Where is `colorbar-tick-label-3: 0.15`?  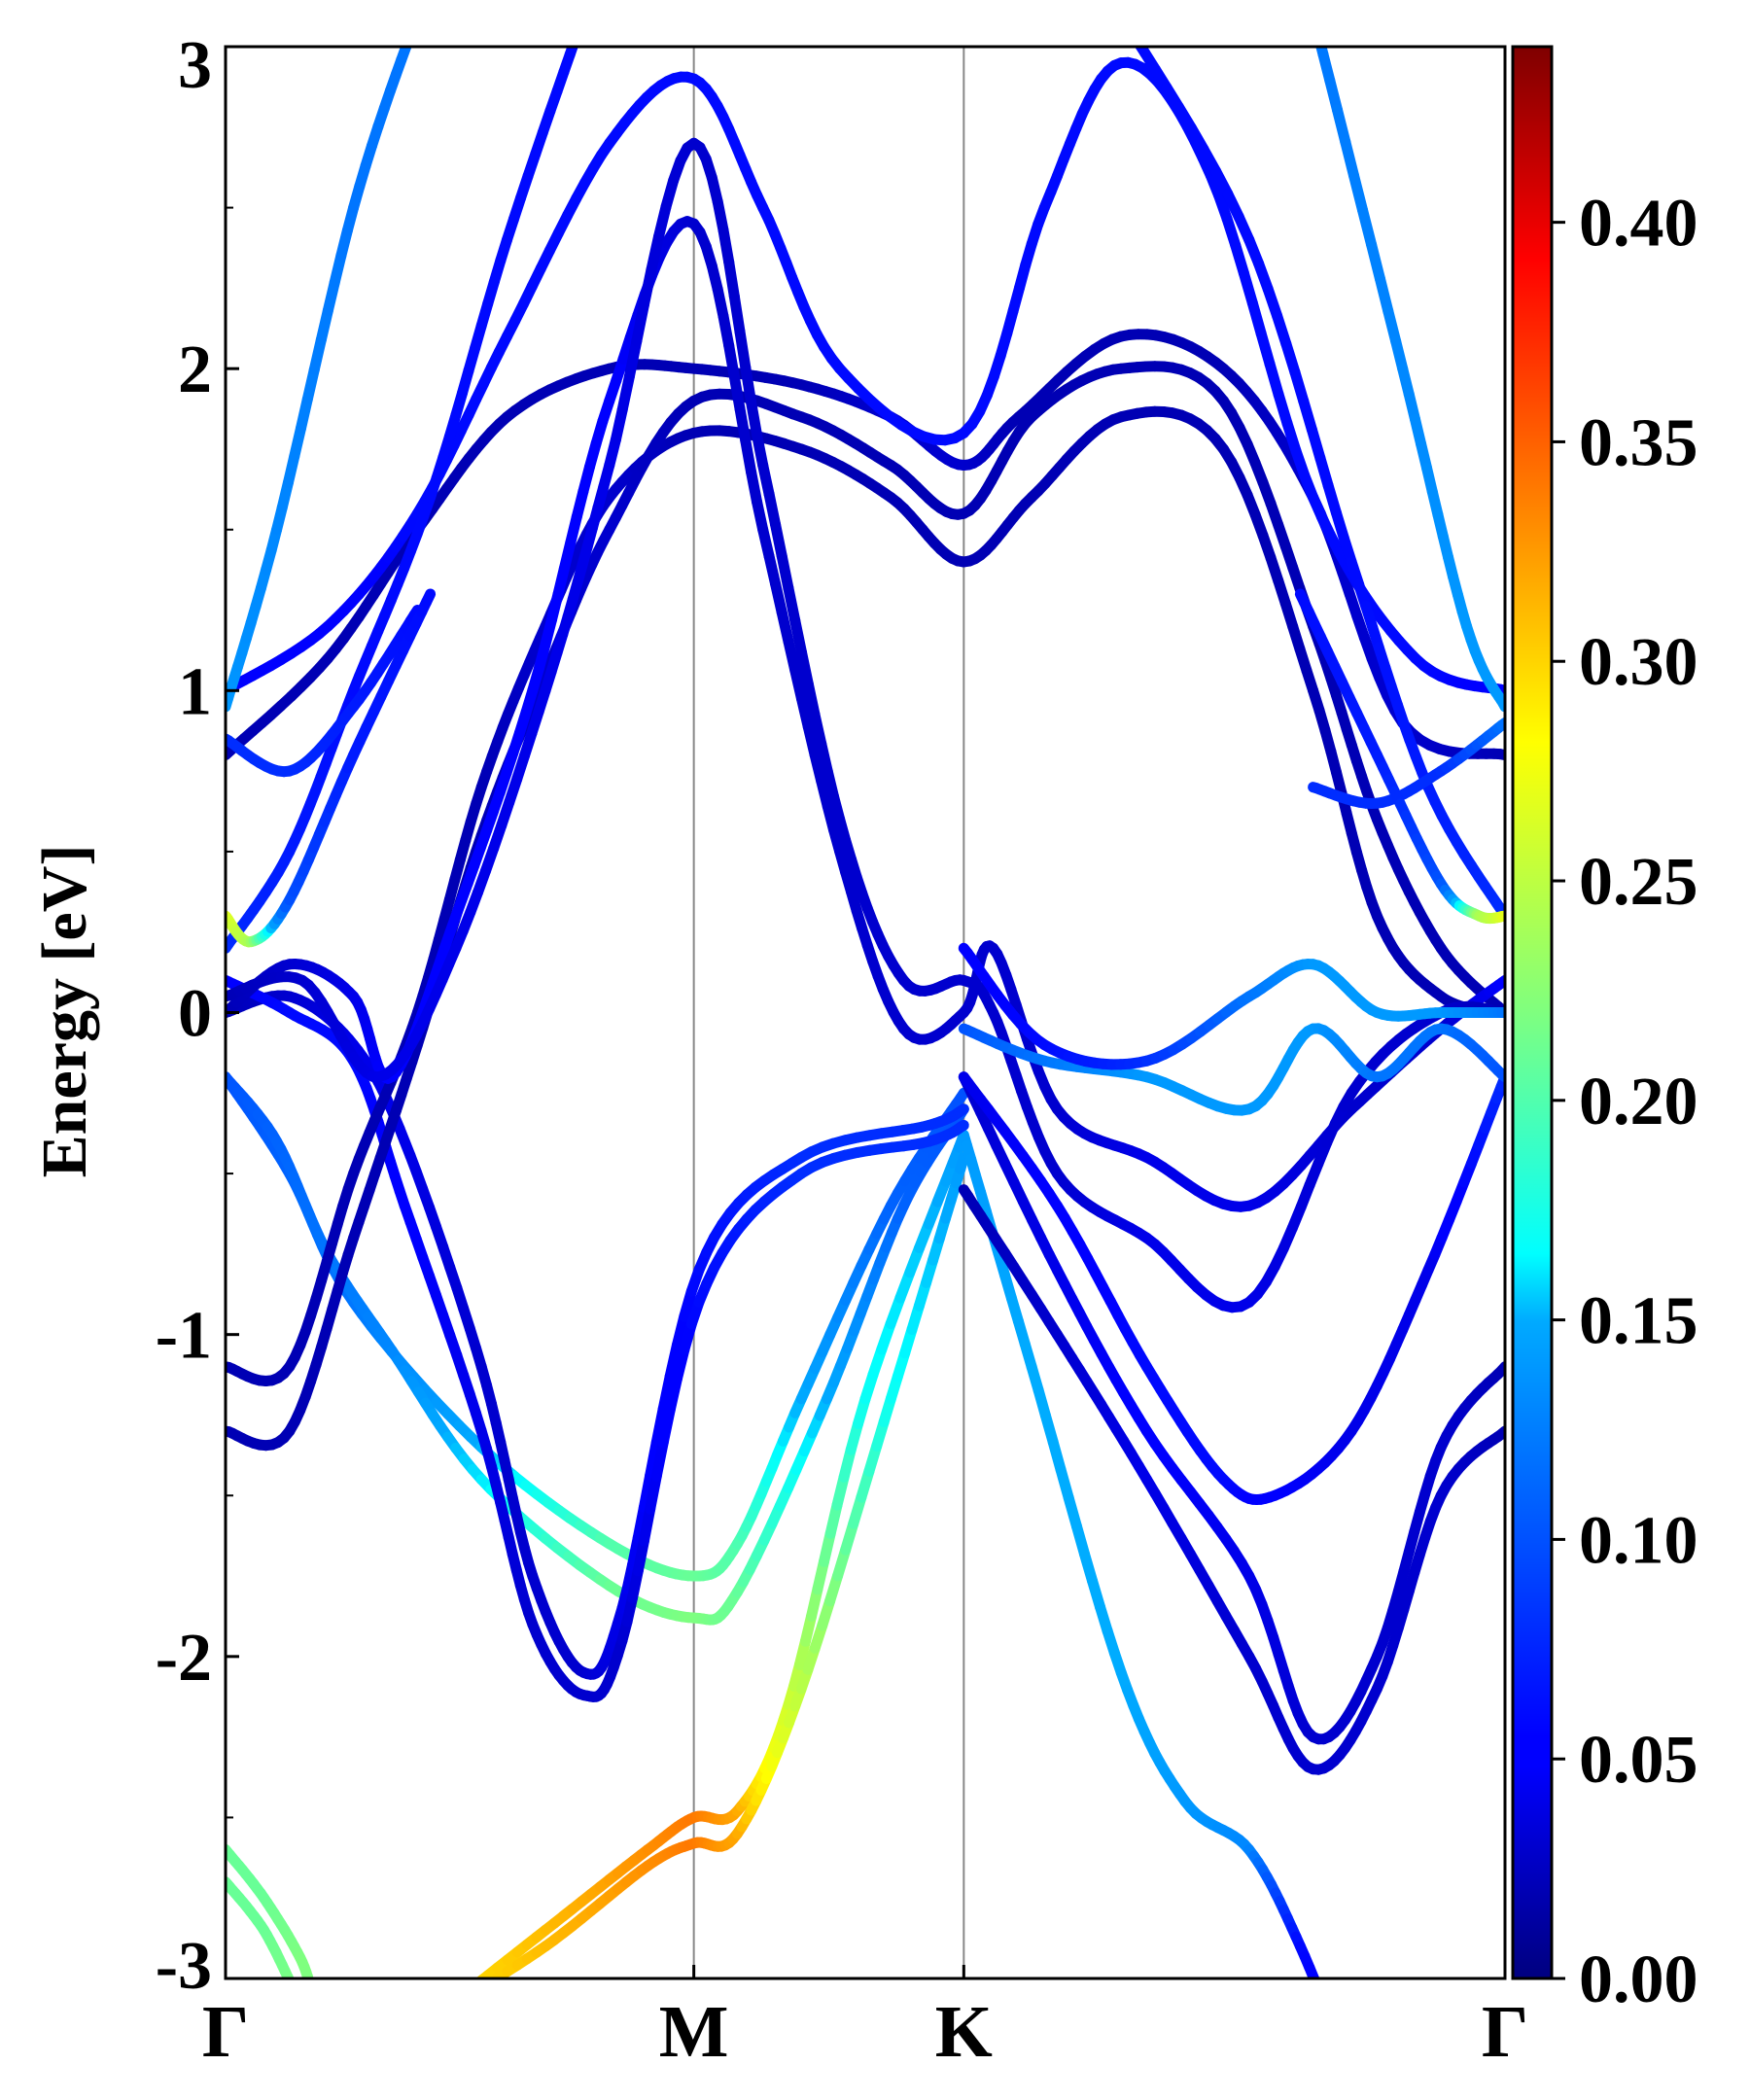 colorbar-tick-label-3: 0.15 is located at coordinates (1638, 1321).